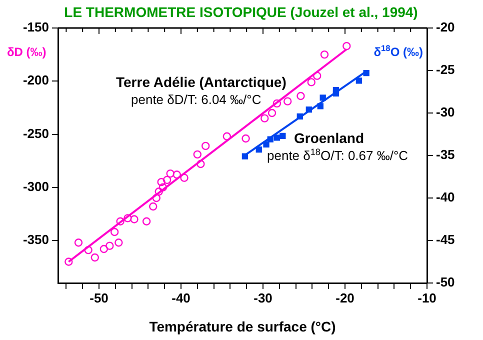 The width and height of the screenshot is (483, 340). I want to click on annotation: Terre Adélie (Antarctique), so click(201, 82).